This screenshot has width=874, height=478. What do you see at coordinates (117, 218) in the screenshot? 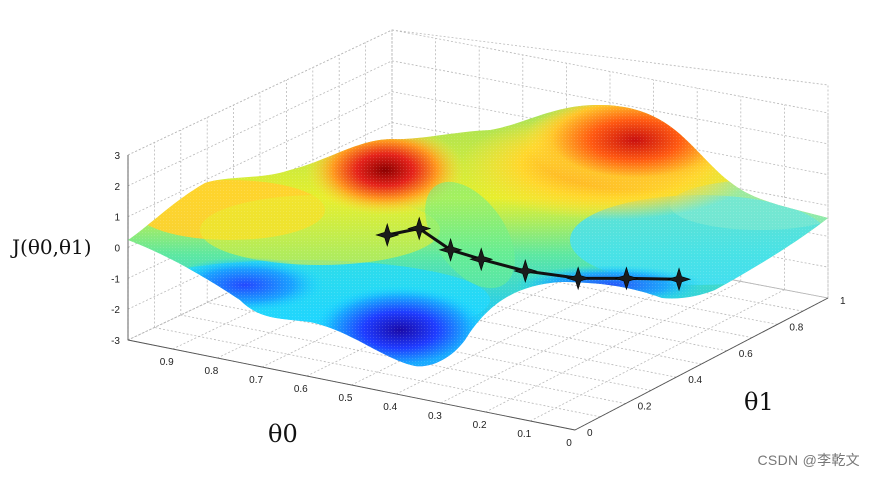
I see `z-tick-label: 1` at bounding box center [117, 218].